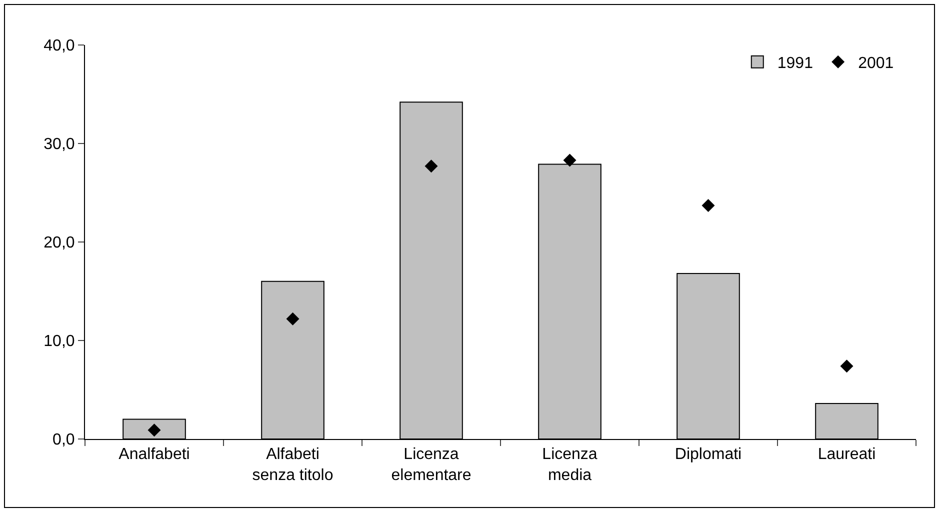  Describe the element at coordinates (570, 465) in the screenshot. I see `x-tick-label: Licenza media` at that location.